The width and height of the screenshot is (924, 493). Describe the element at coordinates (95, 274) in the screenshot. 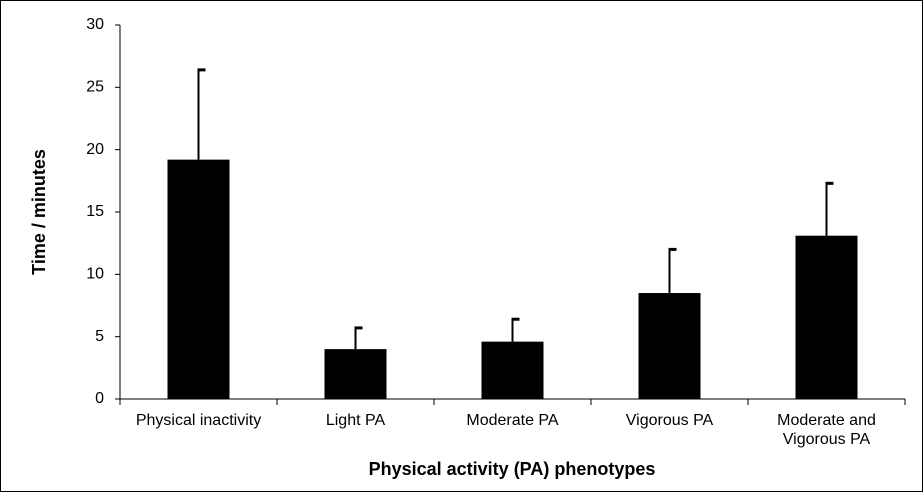

I see `y-tick-label: 10` at that location.